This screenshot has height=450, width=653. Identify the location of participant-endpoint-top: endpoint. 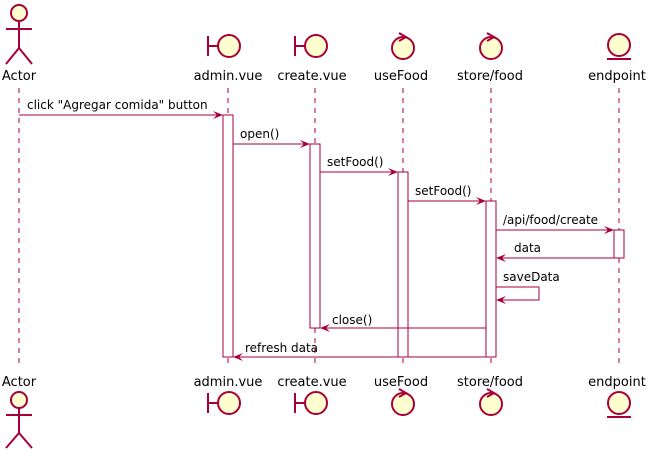
(617, 58).